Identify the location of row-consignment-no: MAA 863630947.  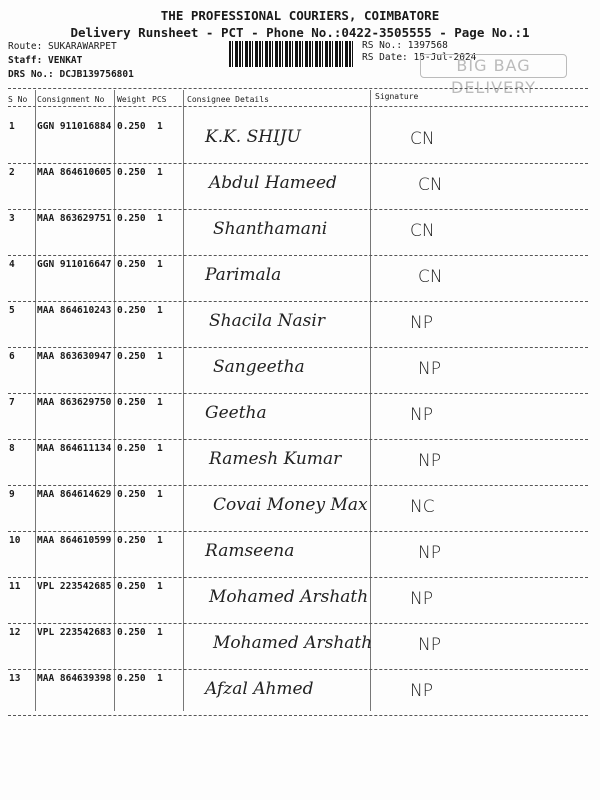
(74, 356).